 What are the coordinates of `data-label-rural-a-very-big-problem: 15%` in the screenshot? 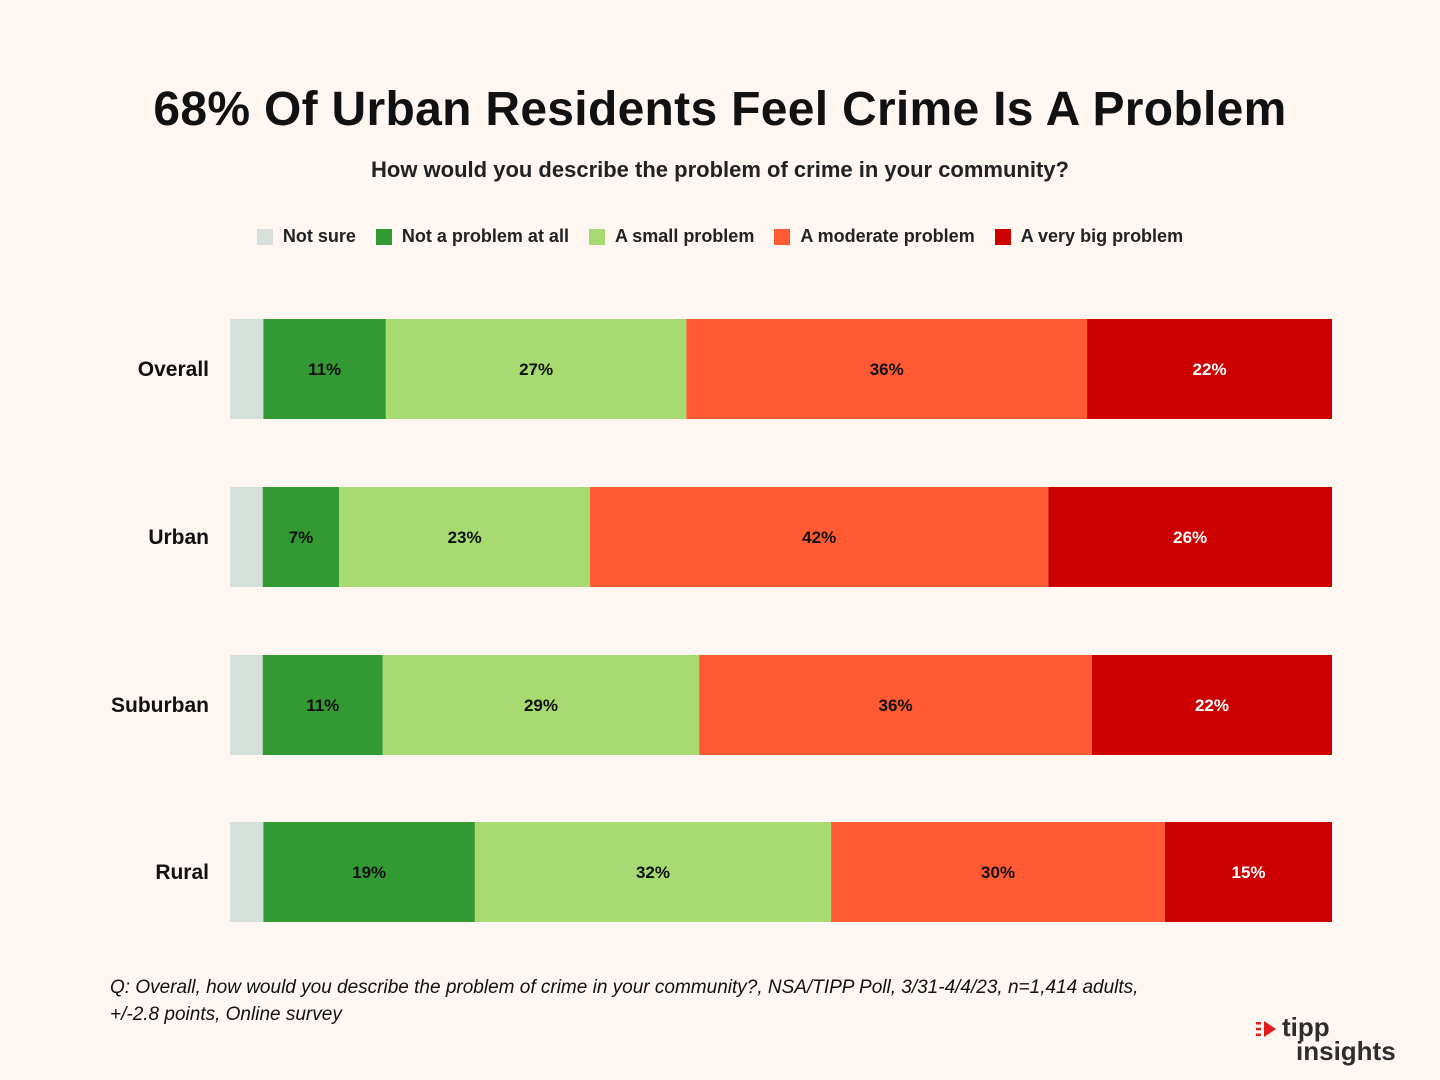 It's located at (1248, 872).